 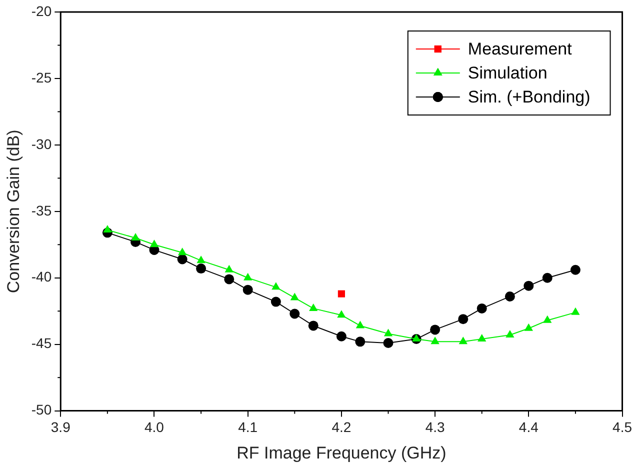 I want to click on x-tick-label: 4.0, so click(x=154, y=427).